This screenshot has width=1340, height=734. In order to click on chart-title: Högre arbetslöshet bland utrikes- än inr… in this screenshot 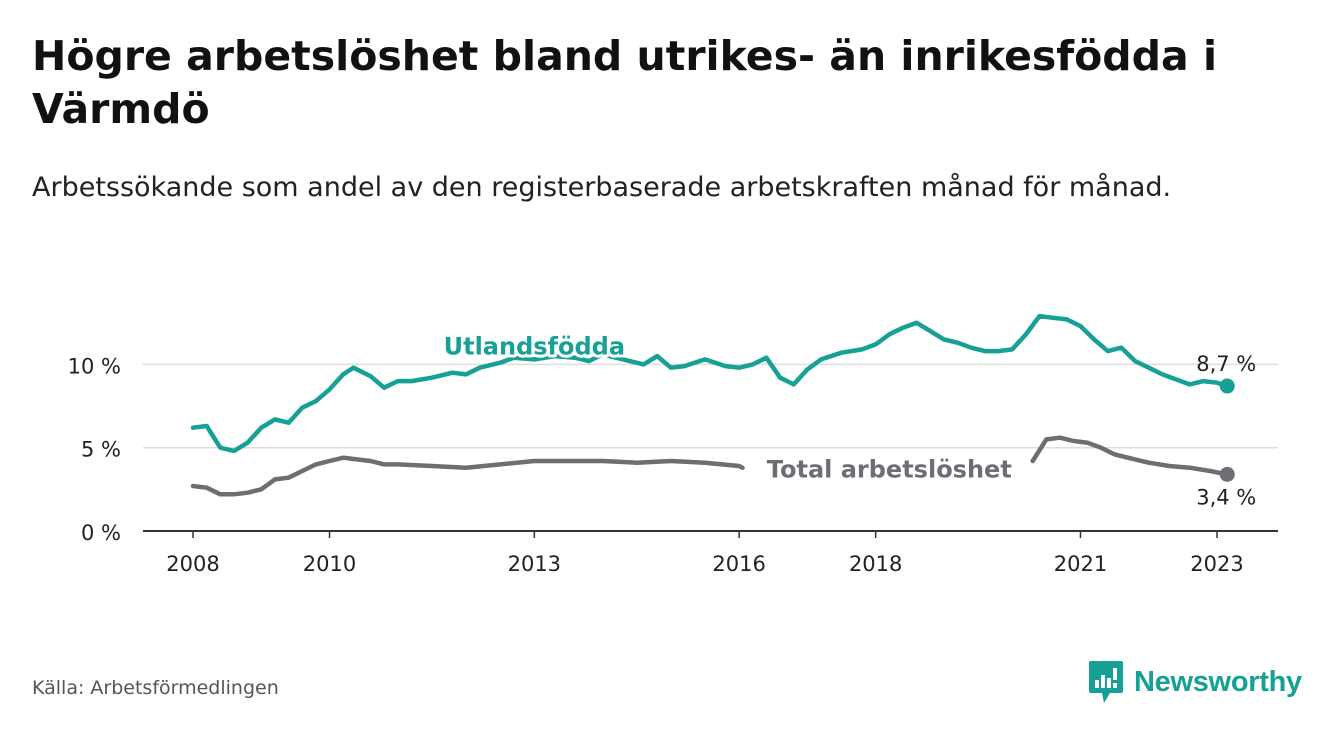, I will do `click(624, 82)`.